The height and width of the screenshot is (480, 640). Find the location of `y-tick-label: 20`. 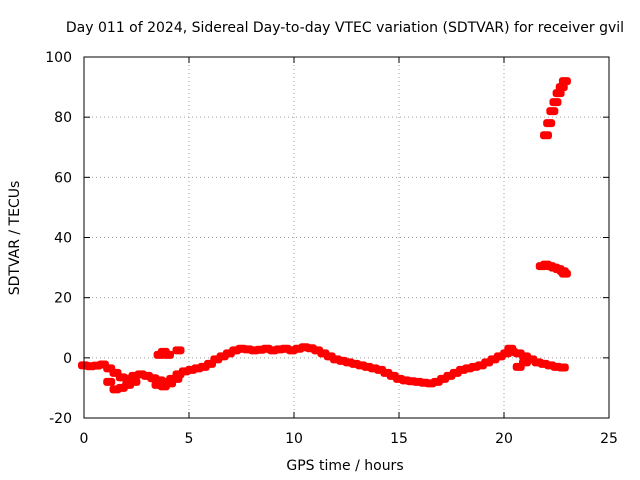

y-tick-label: 20 is located at coordinates (63, 299).